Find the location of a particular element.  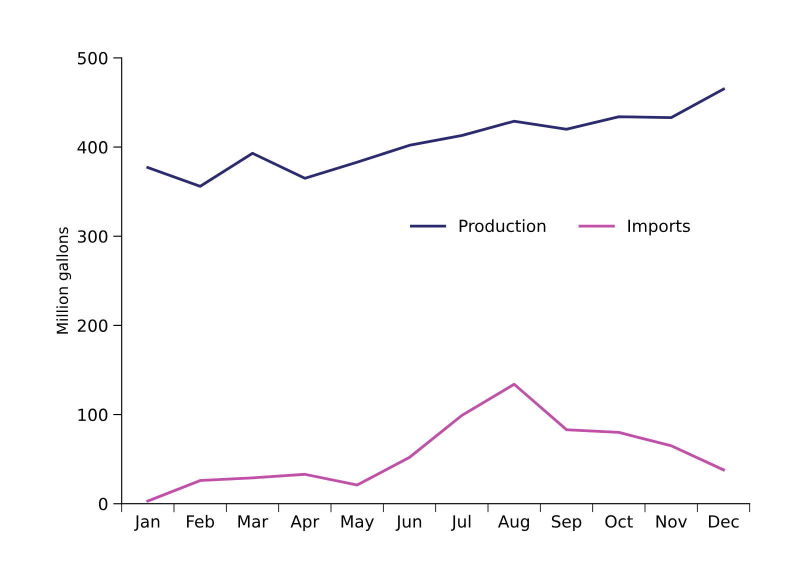

x-tick-label: Sep is located at coordinates (567, 523).